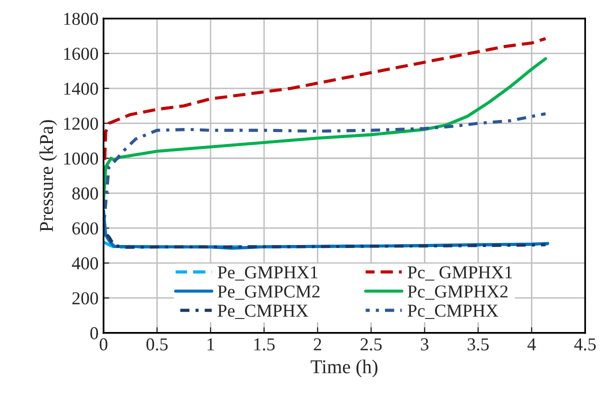 The width and height of the screenshot is (602, 403). What do you see at coordinates (268, 273) in the screenshot?
I see `legend-label: Pe_GMPHX1` at bounding box center [268, 273].